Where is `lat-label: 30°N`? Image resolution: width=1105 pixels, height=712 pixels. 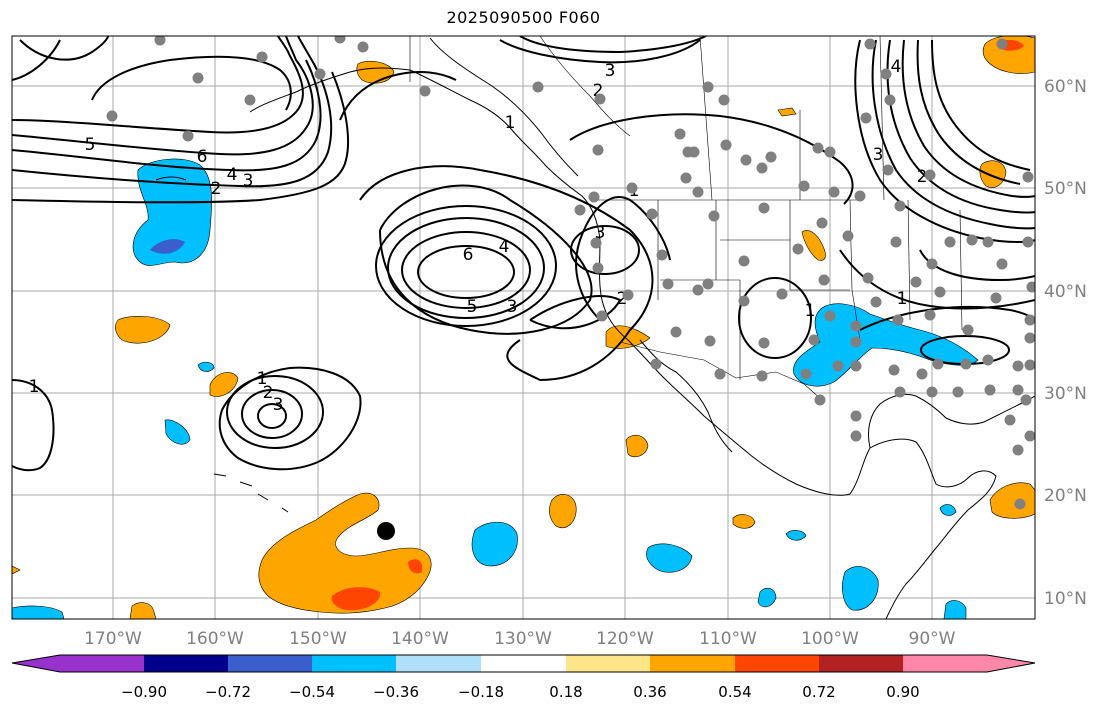 lat-label: 30°N is located at coordinates (1065, 394).